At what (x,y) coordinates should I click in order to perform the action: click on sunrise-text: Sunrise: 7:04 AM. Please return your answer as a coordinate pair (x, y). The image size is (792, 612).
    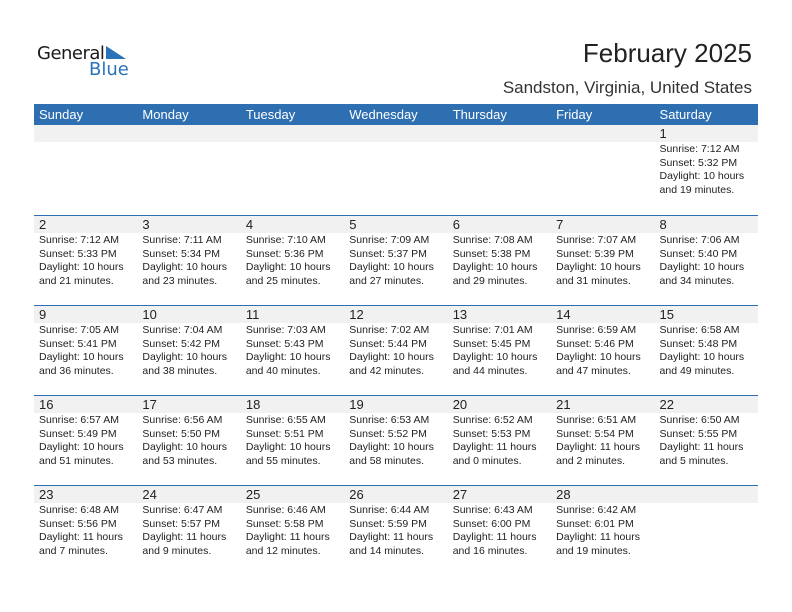
    Looking at the image, I should click on (182, 330).